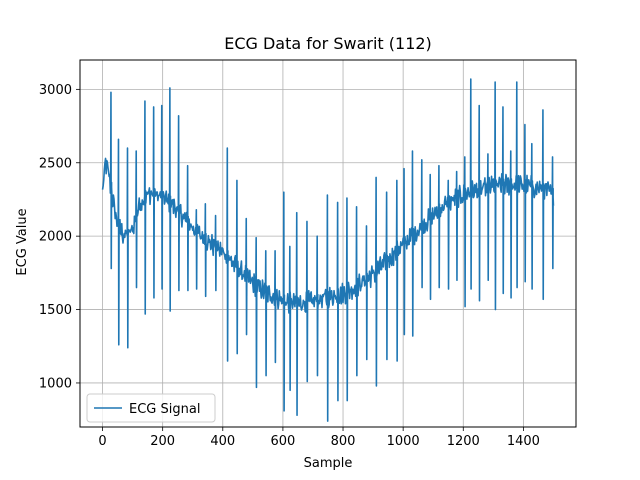 The width and height of the screenshot is (640, 480). What do you see at coordinates (222, 441) in the screenshot?
I see `x-tick-label: 400` at bounding box center [222, 441].